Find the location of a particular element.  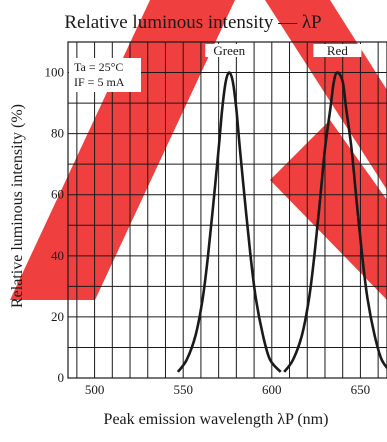

condition-ambient-temperature: Ta = 25°C is located at coordinates (98, 67).